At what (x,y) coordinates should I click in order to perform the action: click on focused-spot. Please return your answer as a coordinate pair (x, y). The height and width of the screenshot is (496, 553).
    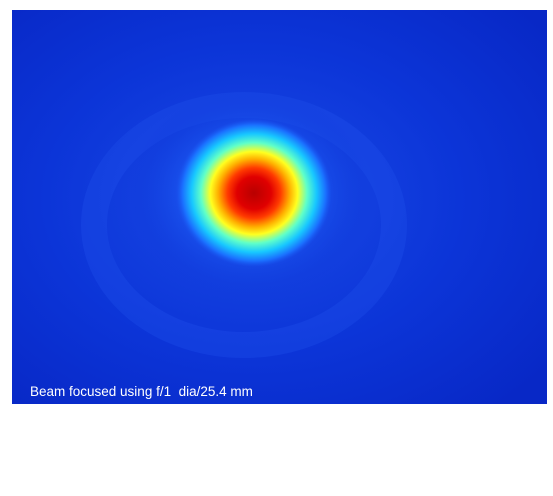
    Looking at the image, I should click on (254, 193).